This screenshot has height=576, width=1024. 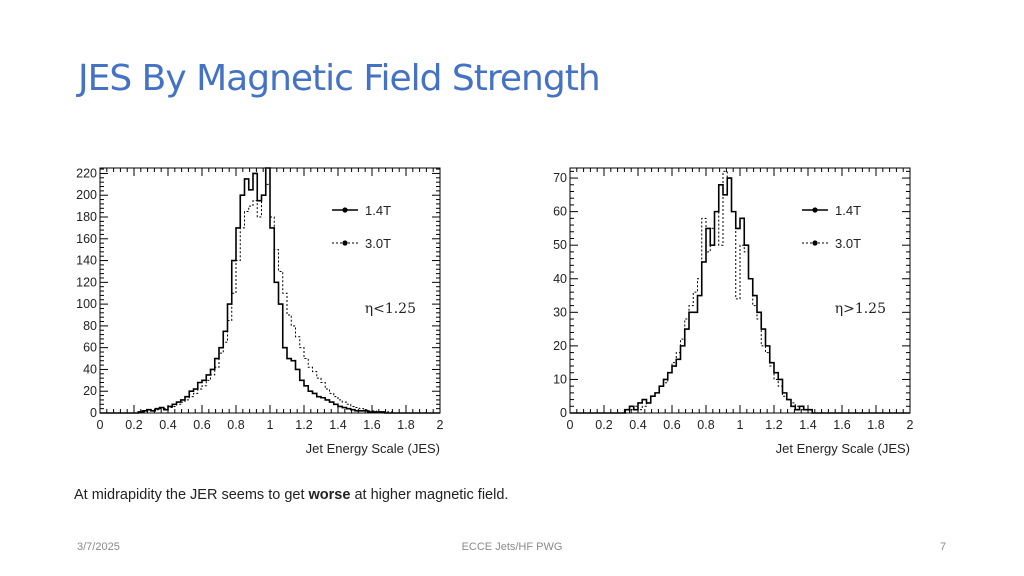 What do you see at coordinates (329, 495) in the screenshot?
I see `caption-emphasis: worse` at bounding box center [329, 495].